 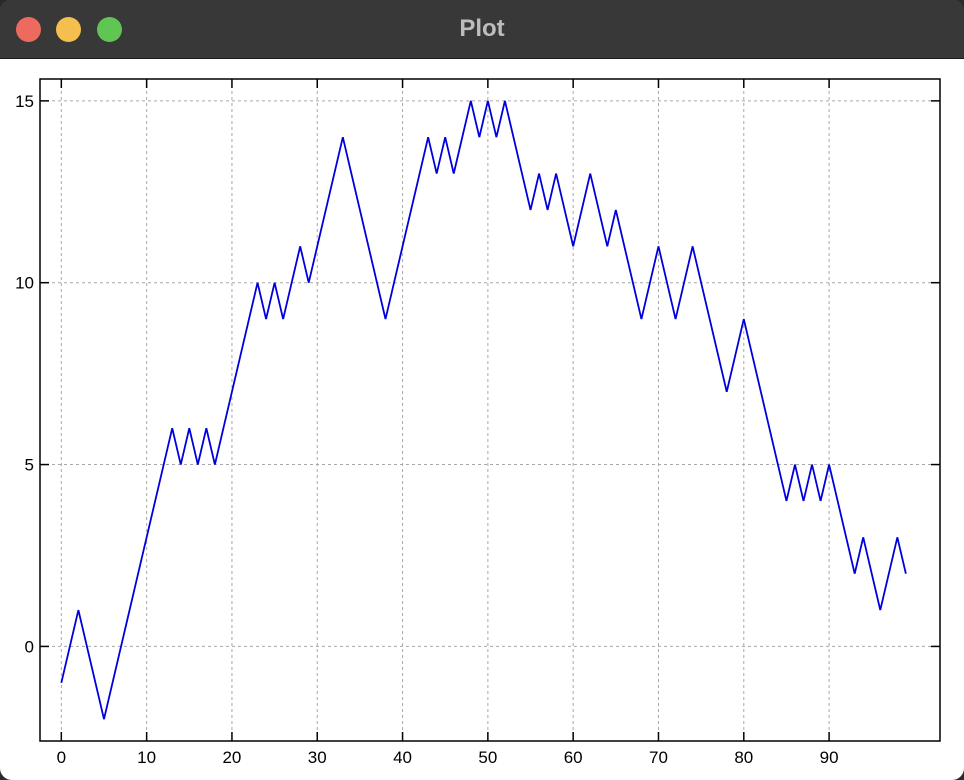 What do you see at coordinates (146, 757) in the screenshot?
I see `x-tick-label-1: 10` at bounding box center [146, 757].